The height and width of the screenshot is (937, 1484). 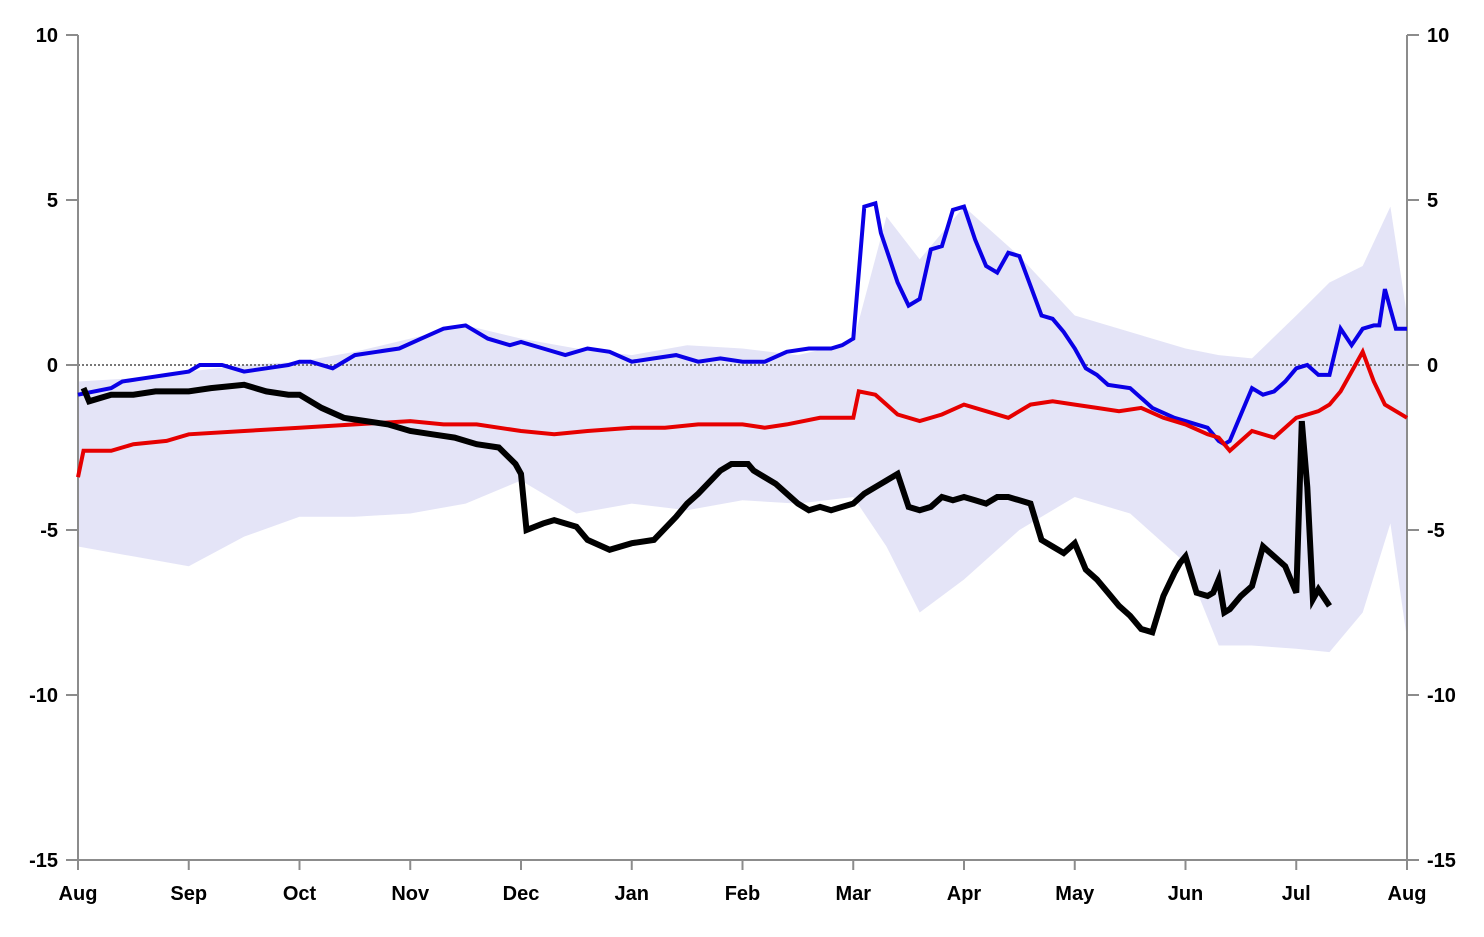 I want to click on y-tick-label-right: 10, so click(x=1438, y=36).